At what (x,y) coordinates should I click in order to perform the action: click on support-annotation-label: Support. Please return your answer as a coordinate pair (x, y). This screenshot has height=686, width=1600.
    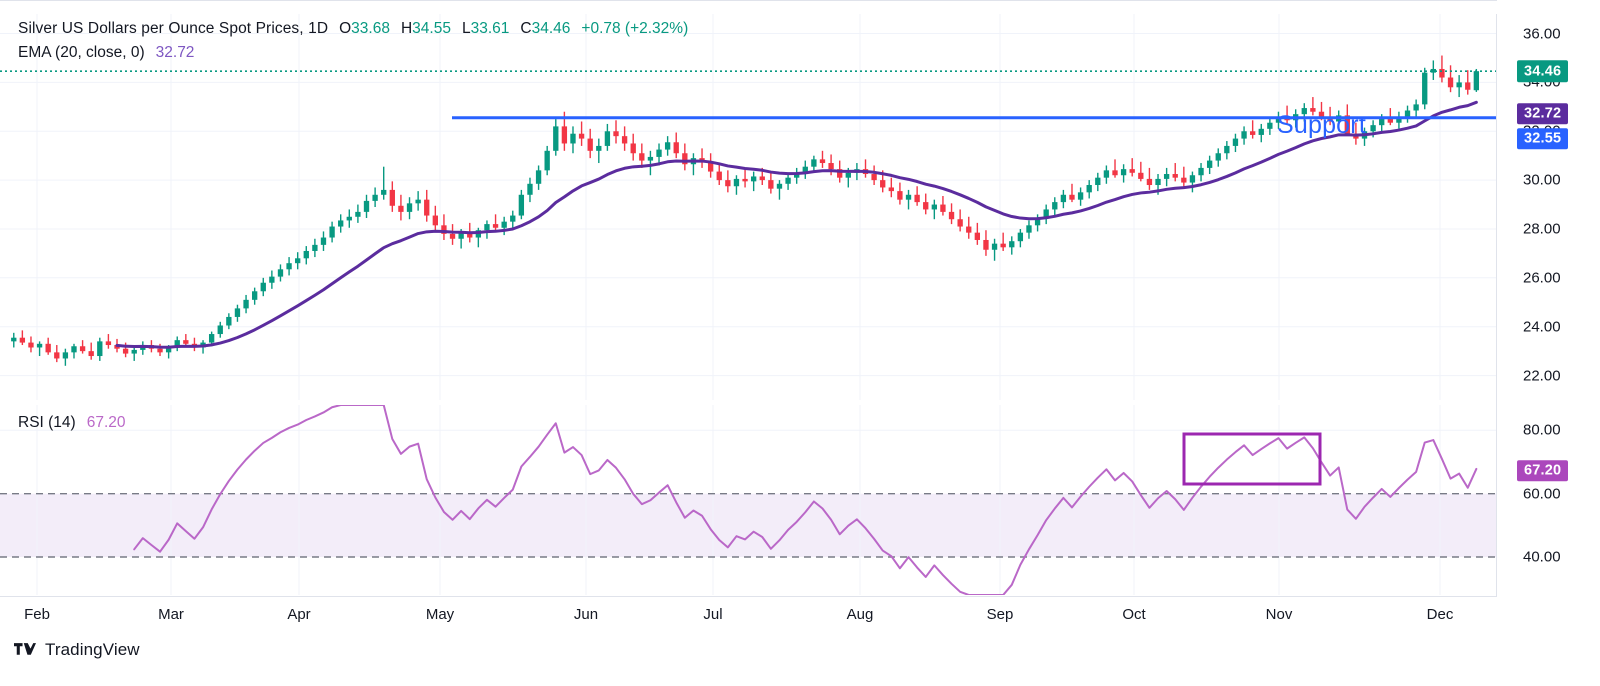
    Looking at the image, I should click on (1321, 125).